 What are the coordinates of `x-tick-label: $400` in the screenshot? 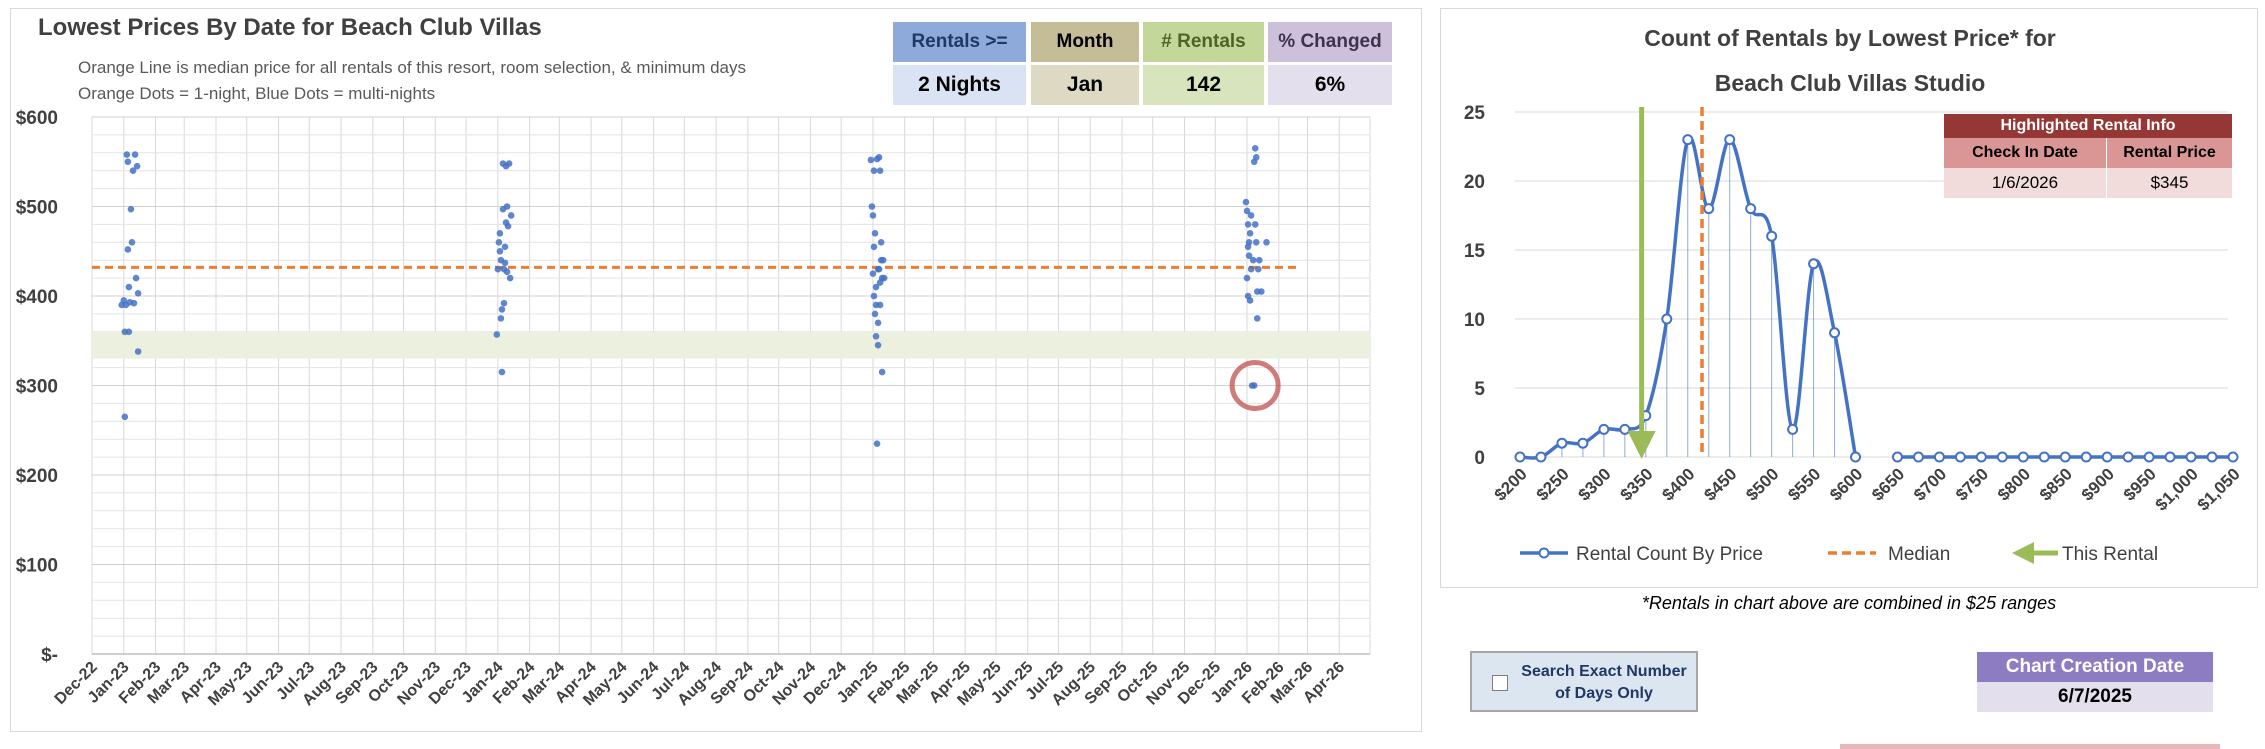 It's located at (1678, 484).